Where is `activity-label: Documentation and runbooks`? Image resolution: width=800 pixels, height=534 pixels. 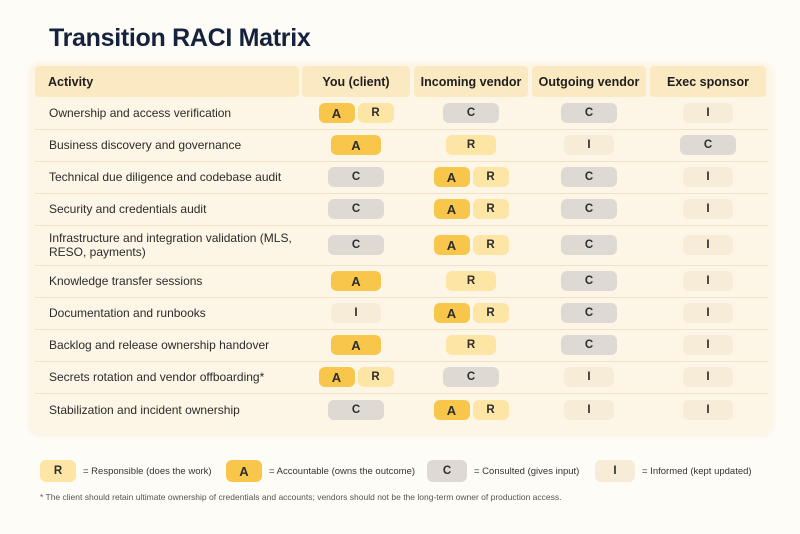
activity-label: Documentation and runbooks is located at coordinates (127, 313).